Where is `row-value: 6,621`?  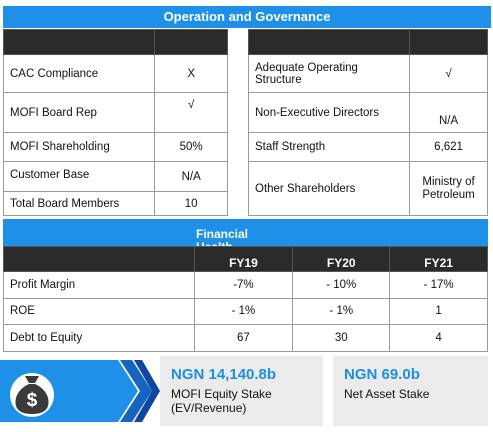 row-value: 6,621 is located at coordinates (448, 147).